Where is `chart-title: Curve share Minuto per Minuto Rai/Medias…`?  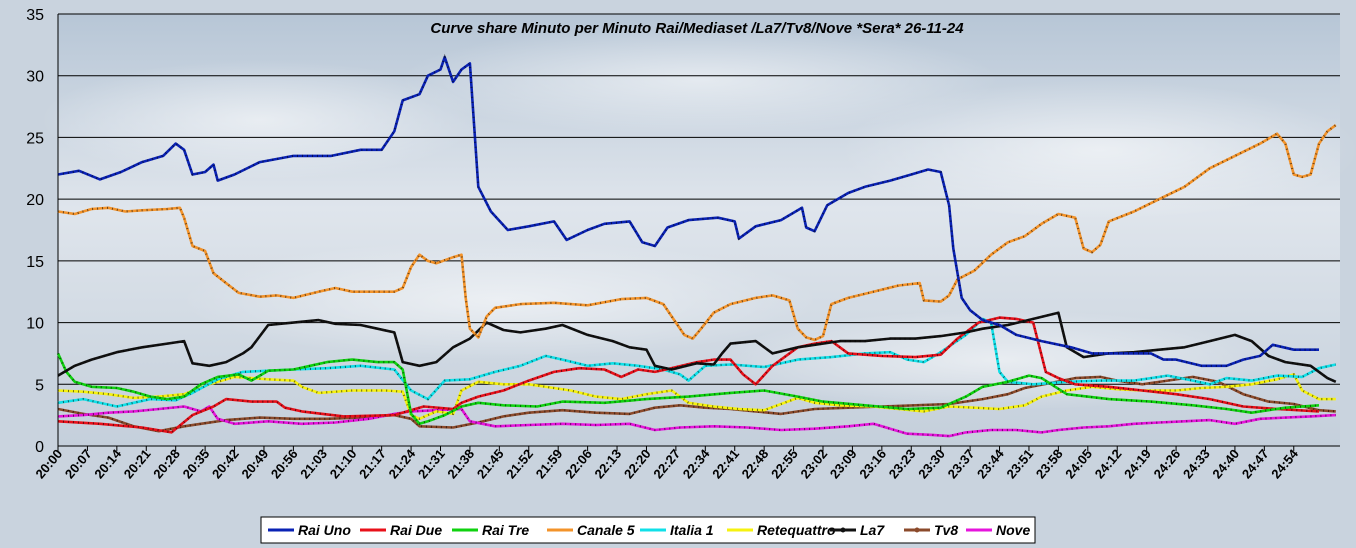
chart-title: Curve share Minuto per Minuto Rai/Medias… is located at coordinates (697, 28).